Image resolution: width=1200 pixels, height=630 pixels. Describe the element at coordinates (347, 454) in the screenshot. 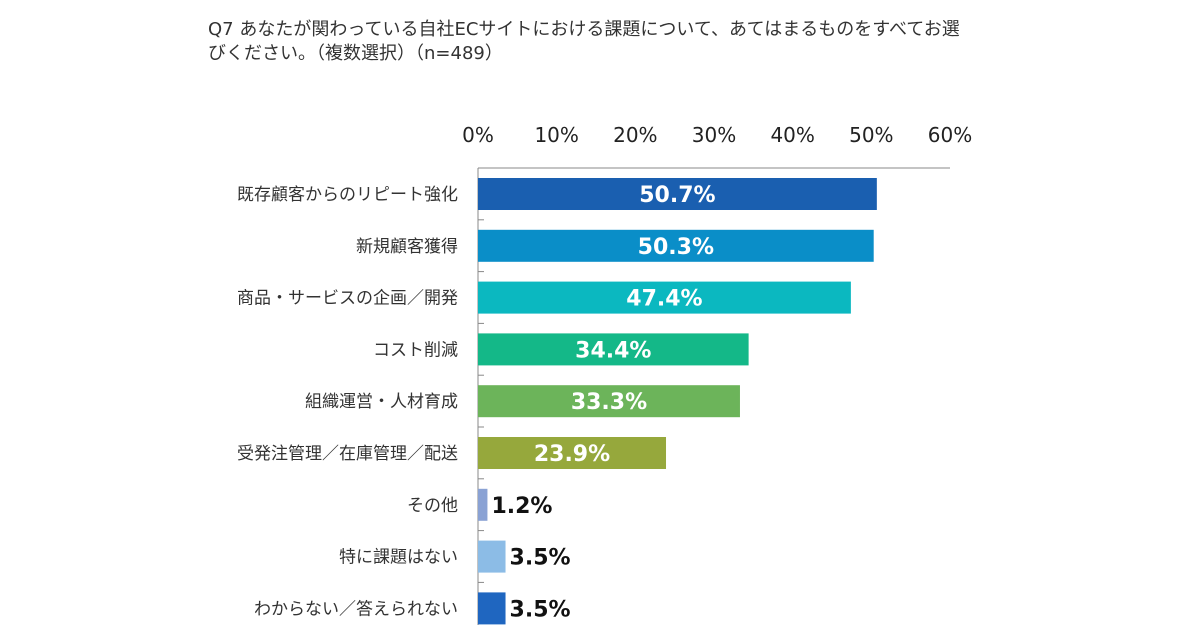

I see `category-label: 受発注管理／在庫管理／配送` at that location.